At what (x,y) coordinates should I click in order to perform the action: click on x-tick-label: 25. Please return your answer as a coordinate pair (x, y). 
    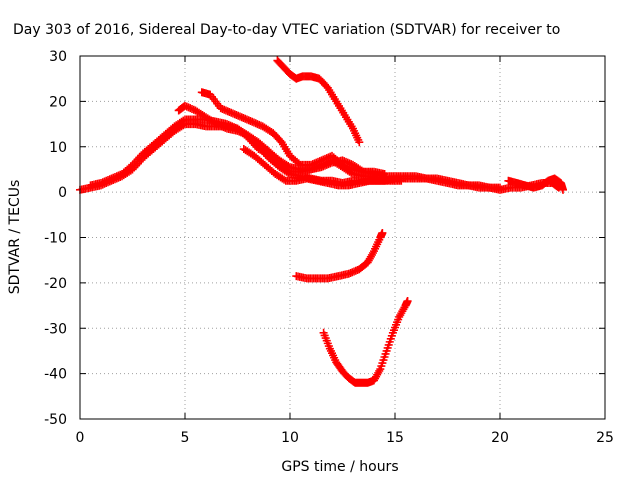
    Looking at the image, I should click on (605, 438).